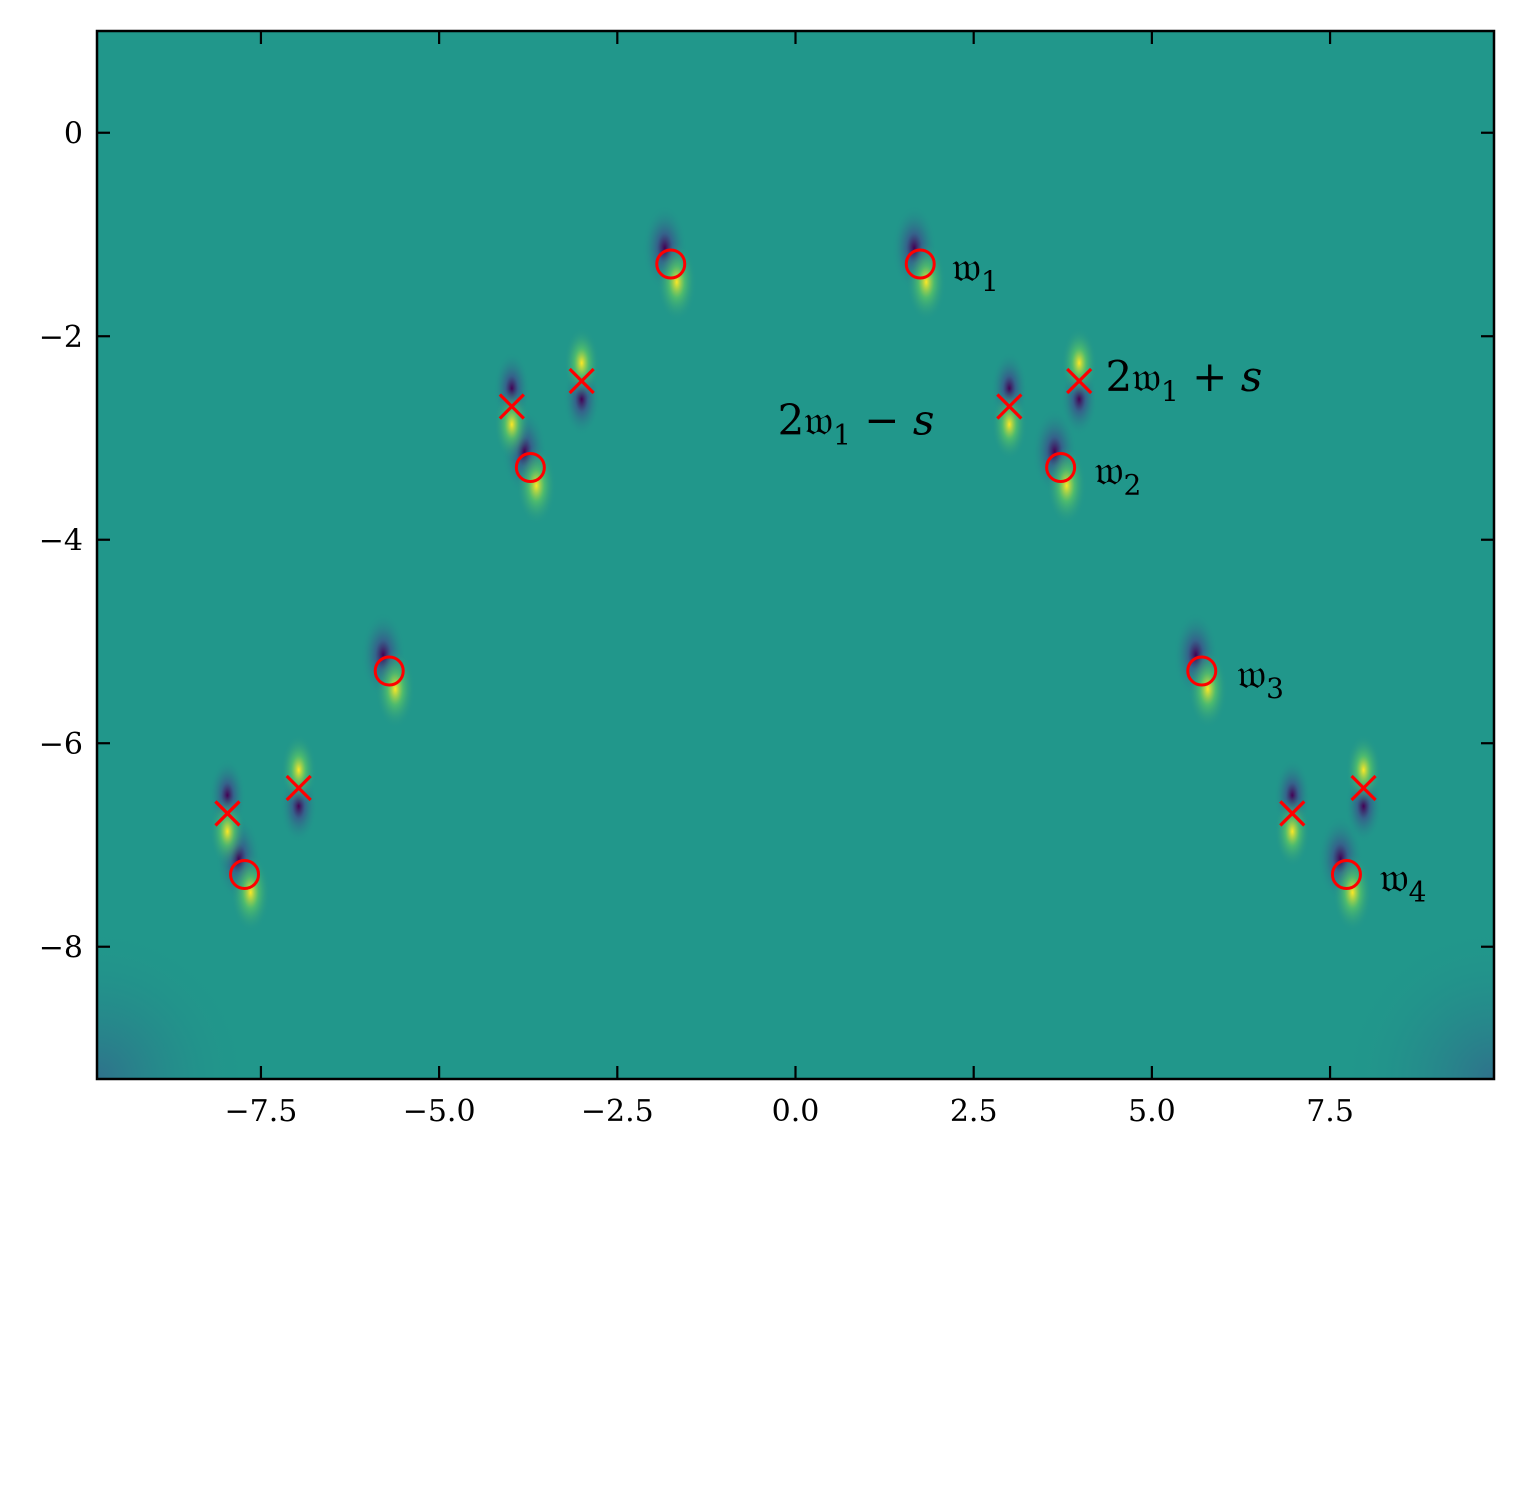 The height and width of the screenshot is (1497, 1522). What do you see at coordinates (61, 744) in the screenshot?
I see `y-tick-label: −6` at bounding box center [61, 744].